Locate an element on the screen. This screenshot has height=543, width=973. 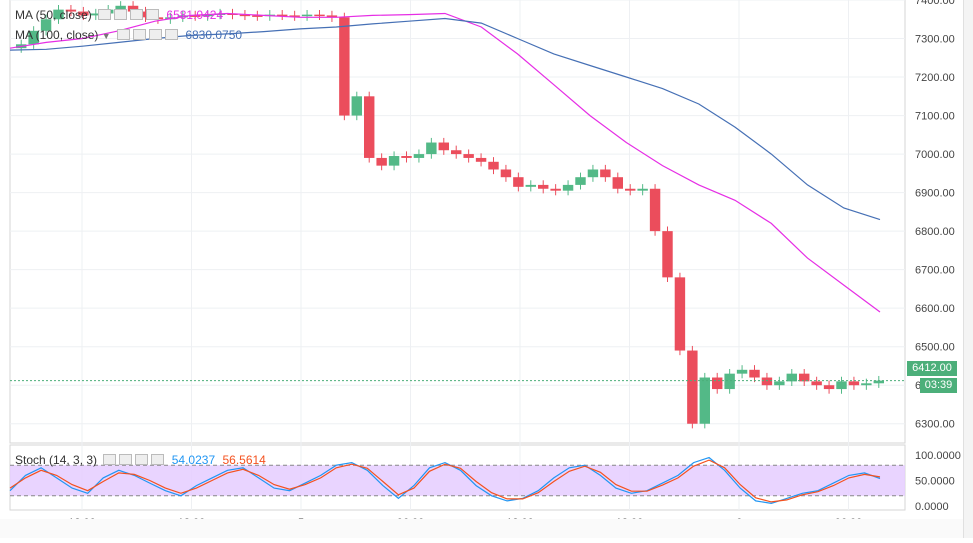
collapse-icon: ▼ is located at coordinates (106, 36).